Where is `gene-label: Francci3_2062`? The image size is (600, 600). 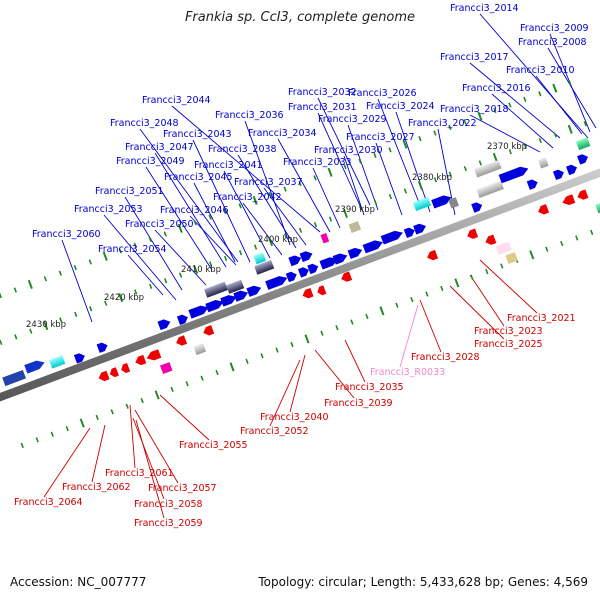 gene-label: Francci3_2062 is located at coordinates (96, 487).